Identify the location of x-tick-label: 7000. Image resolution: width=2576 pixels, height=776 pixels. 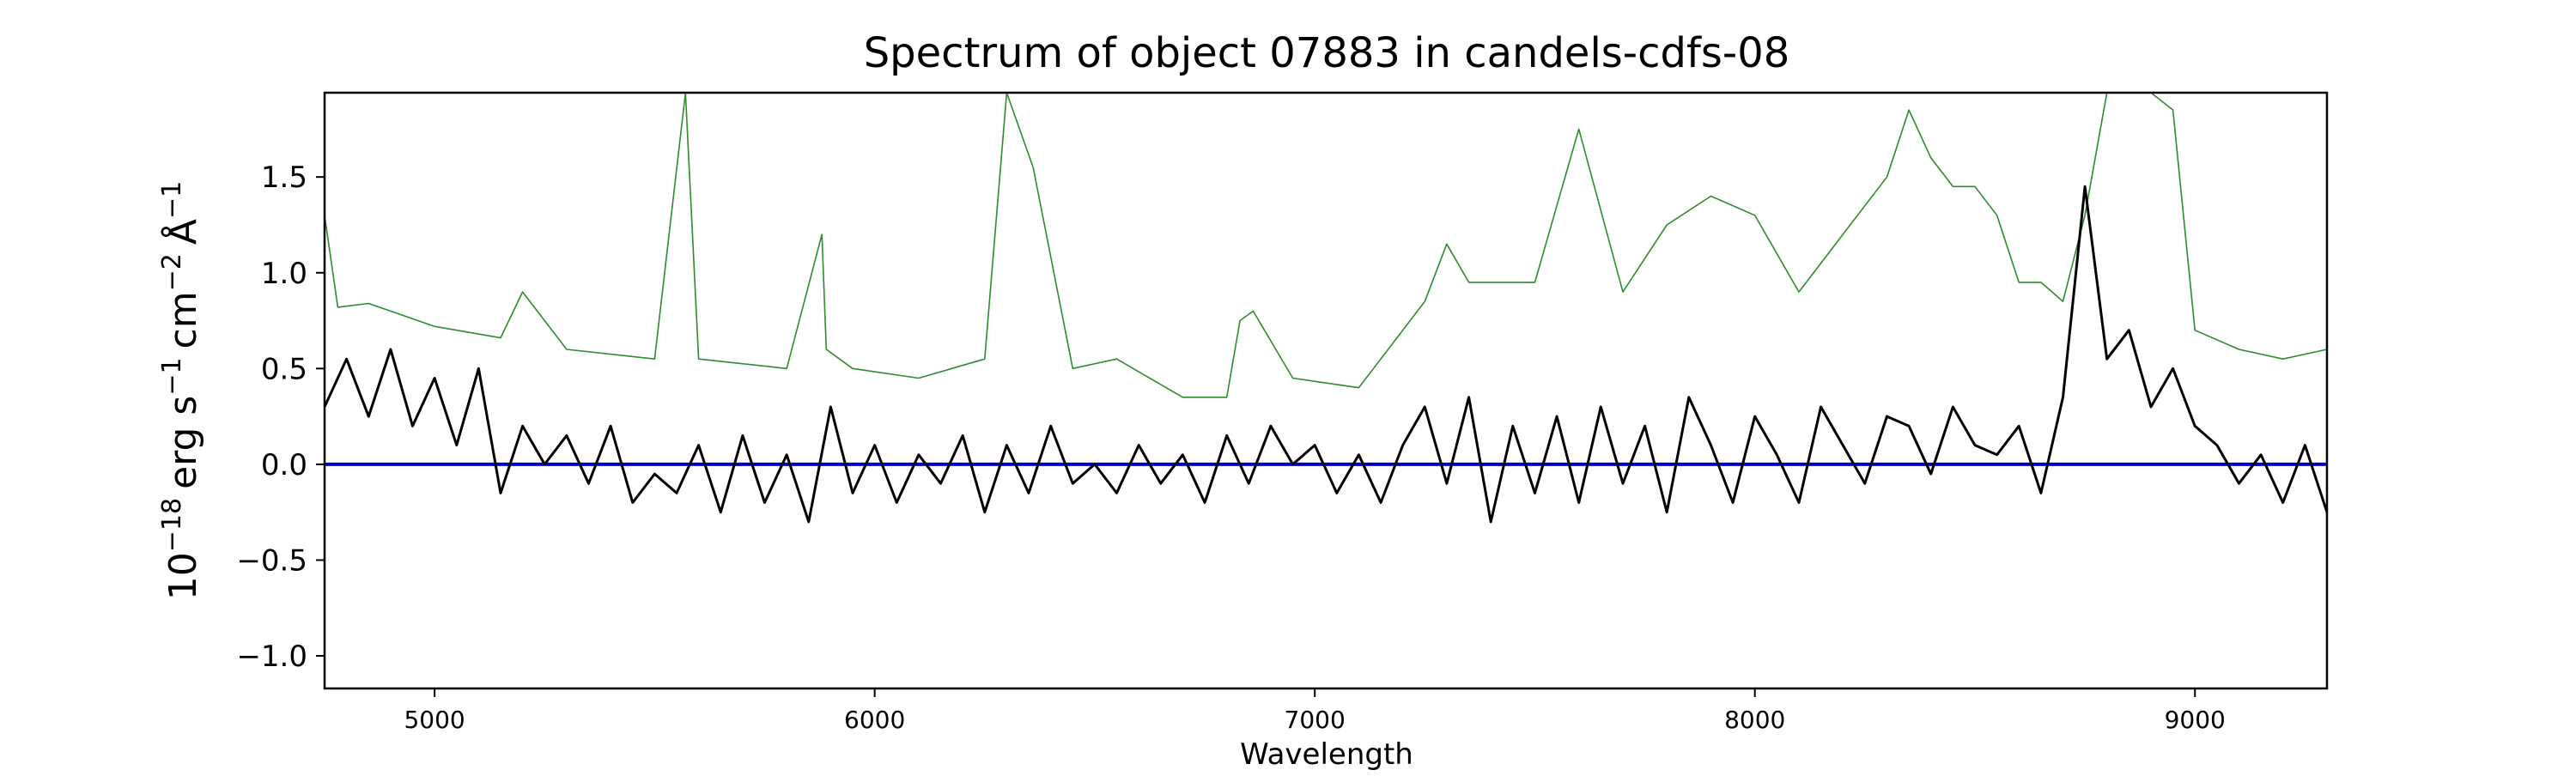
(1316, 720).